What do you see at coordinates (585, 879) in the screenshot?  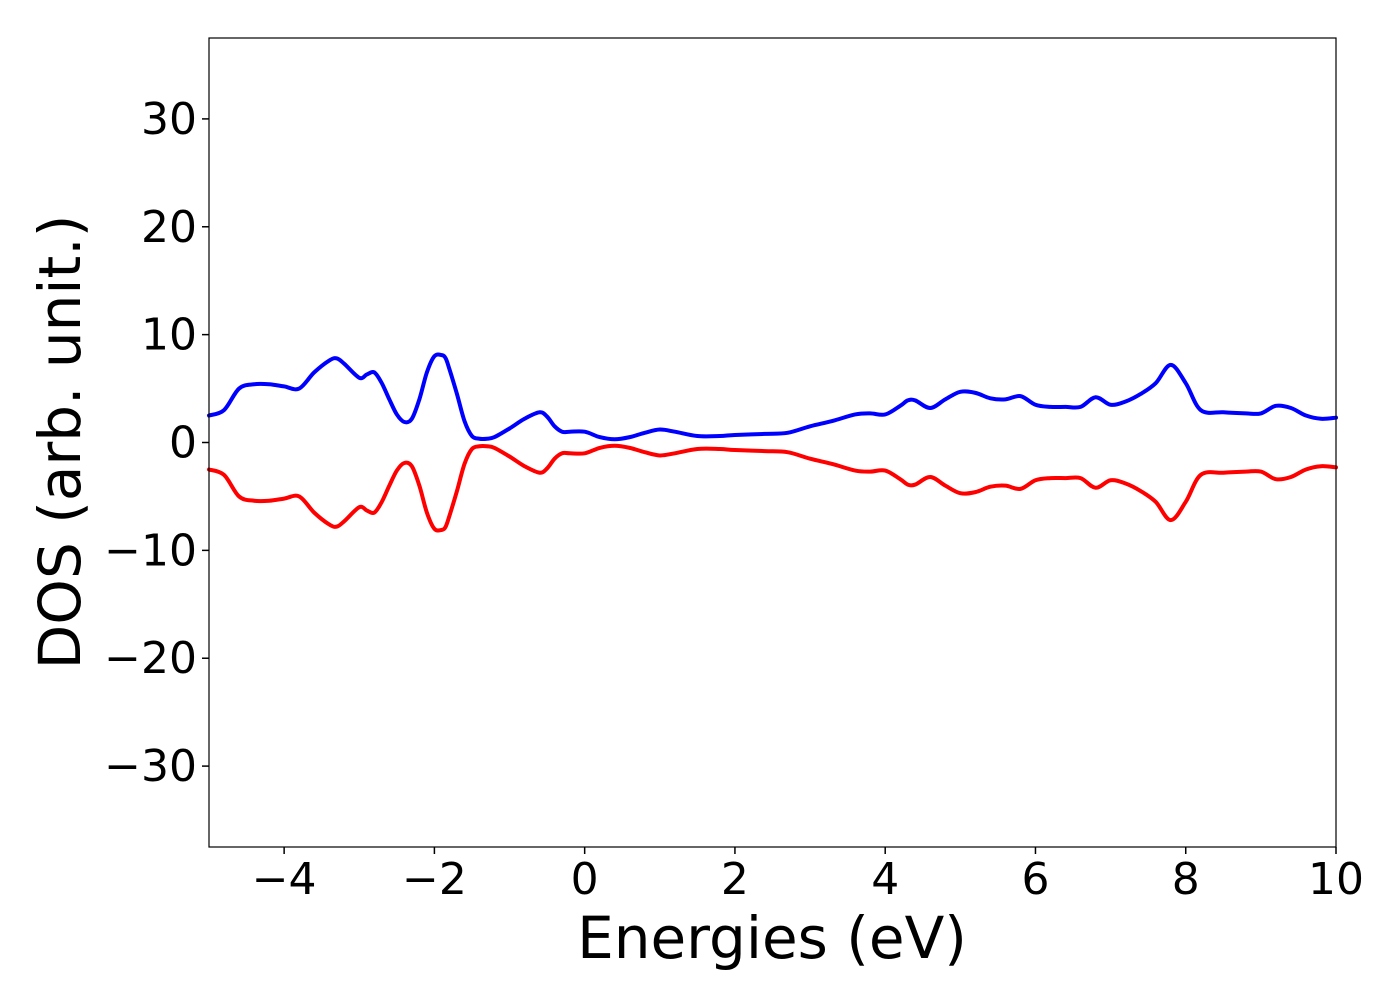 I see `x-tick-label: 0` at bounding box center [585, 879].